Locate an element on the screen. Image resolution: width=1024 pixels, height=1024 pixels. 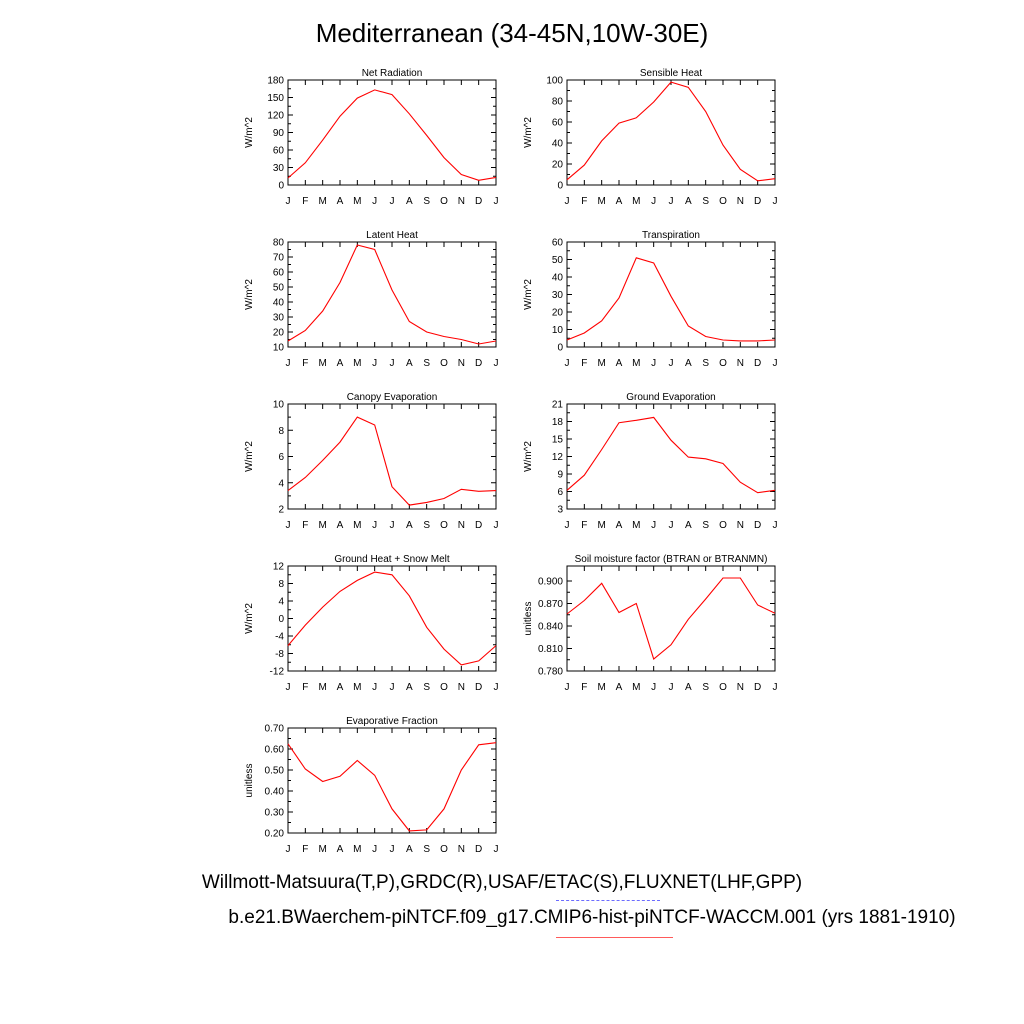
chart-title: Ground Heat + Snow Melt is located at coordinates (392, 559).